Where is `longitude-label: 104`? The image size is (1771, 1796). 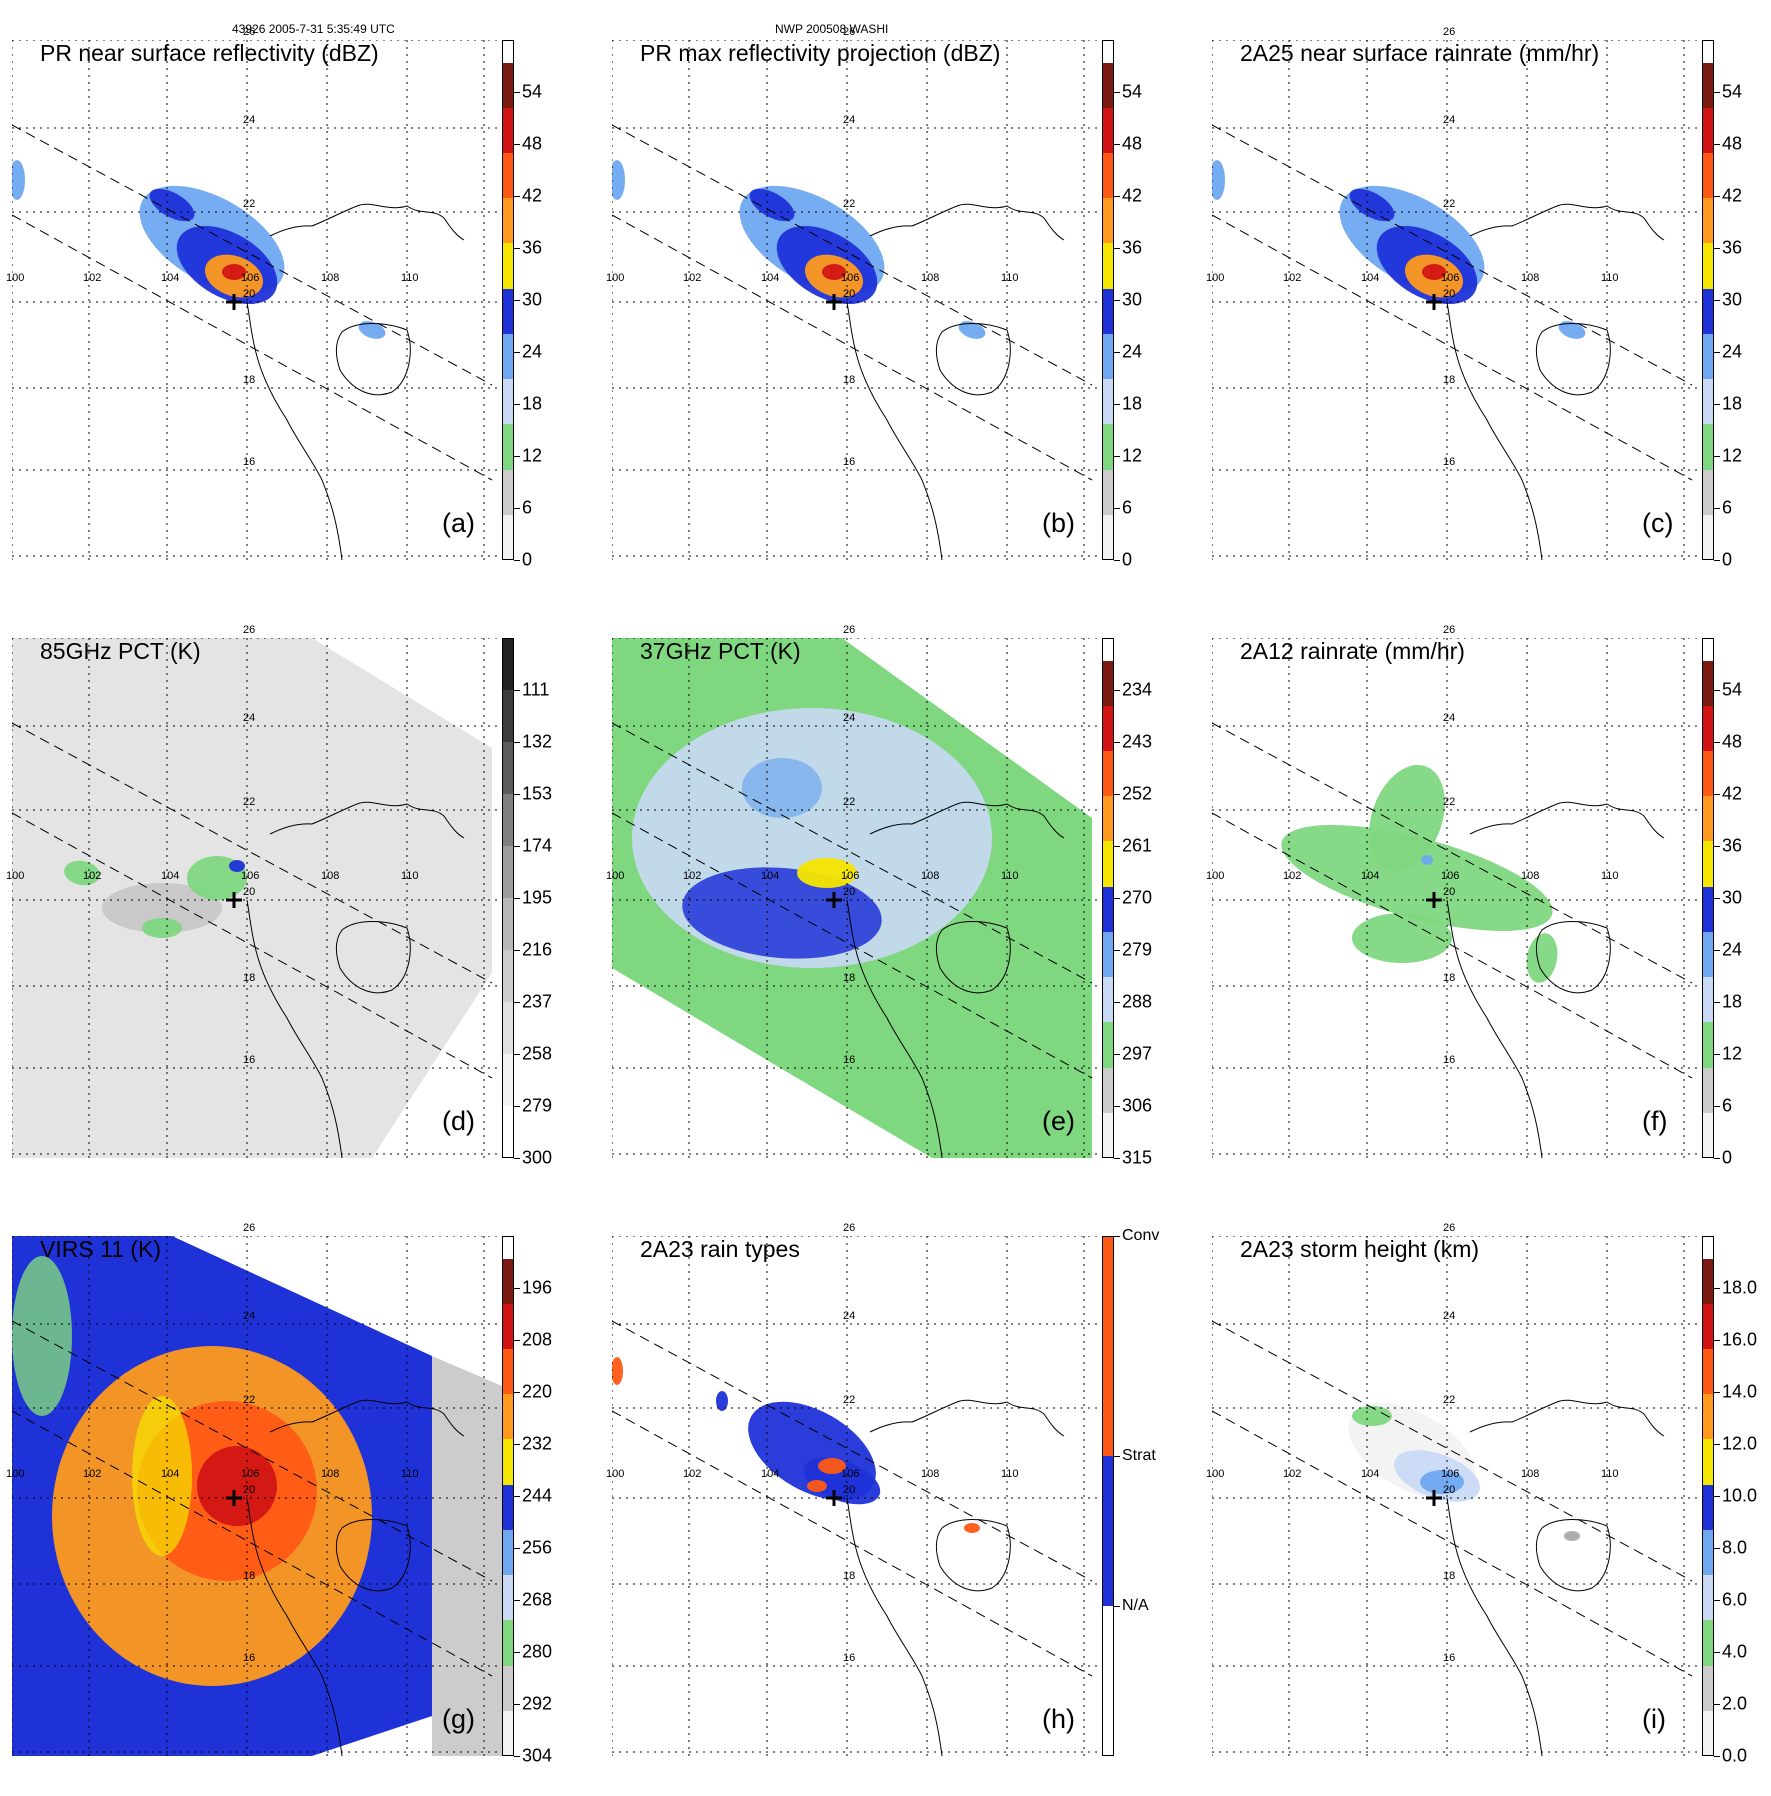 longitude-label: 104 is located at coordinates (1370, 876).